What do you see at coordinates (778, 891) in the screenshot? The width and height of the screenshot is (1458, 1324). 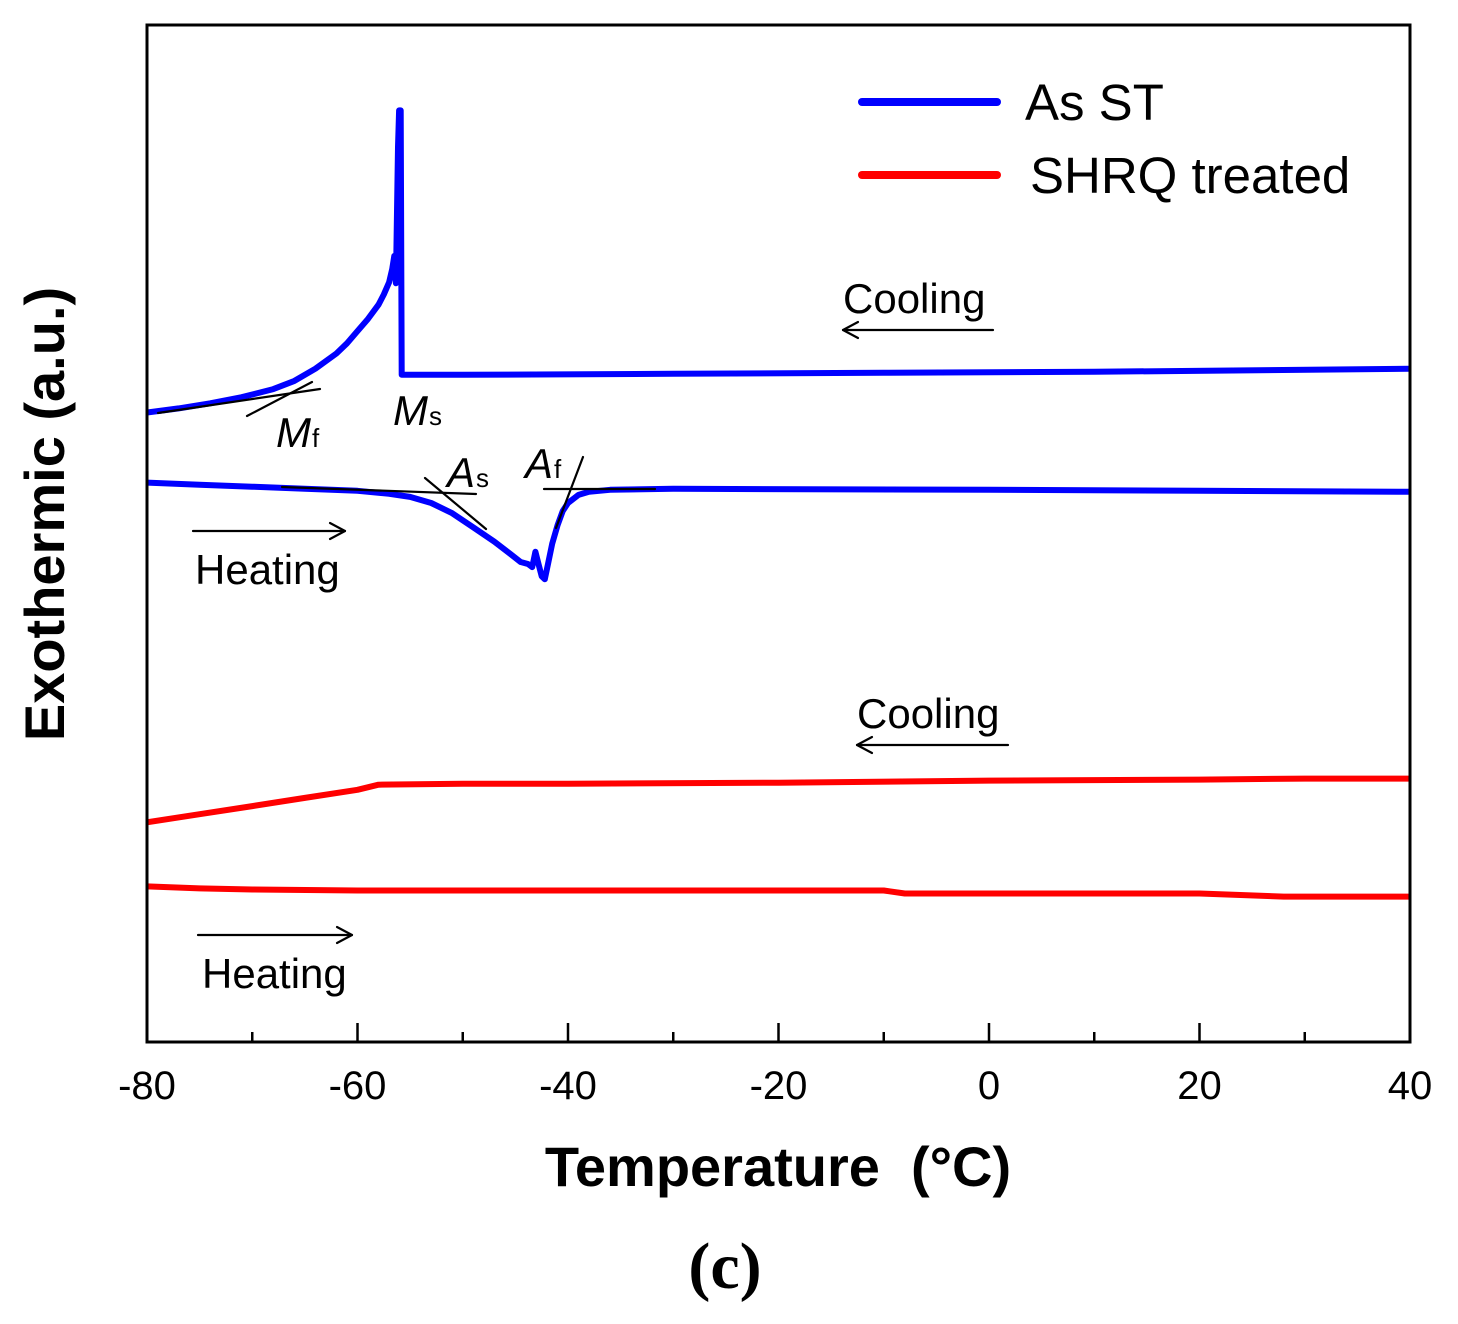 I see `curve-shrq-treated-heating` at bounding box center [778, 891].